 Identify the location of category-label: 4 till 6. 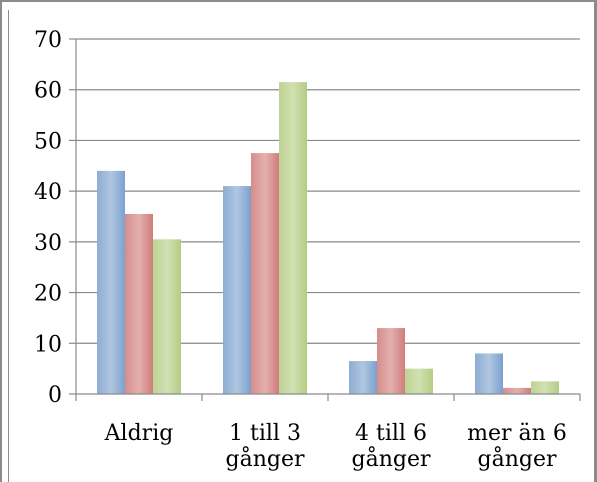
(391, 433).